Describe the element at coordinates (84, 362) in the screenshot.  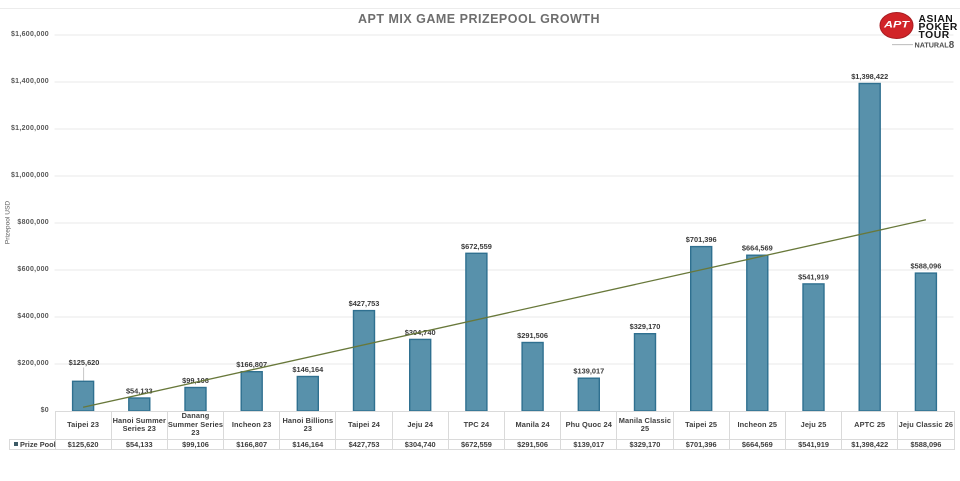
I see `svg-text: $125,620` at that location.